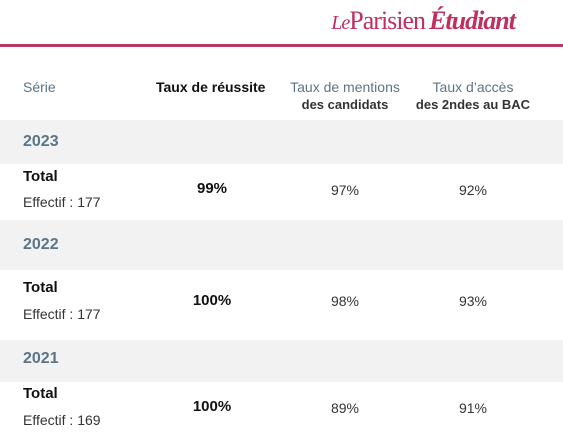 The image size is (563, 440). I want to click on cell-taux-mentions: 97%, so click(345, 190).